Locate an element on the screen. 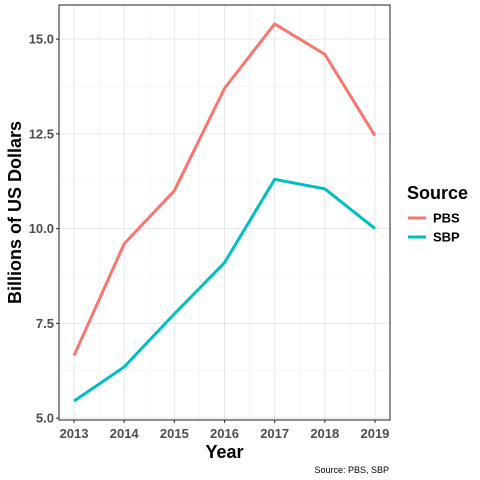 The width and height of the screenshot is (480, 480). y-axis: 5.0 7.5 10.0 12.5 15.0 is located at coordinates (44, 229).